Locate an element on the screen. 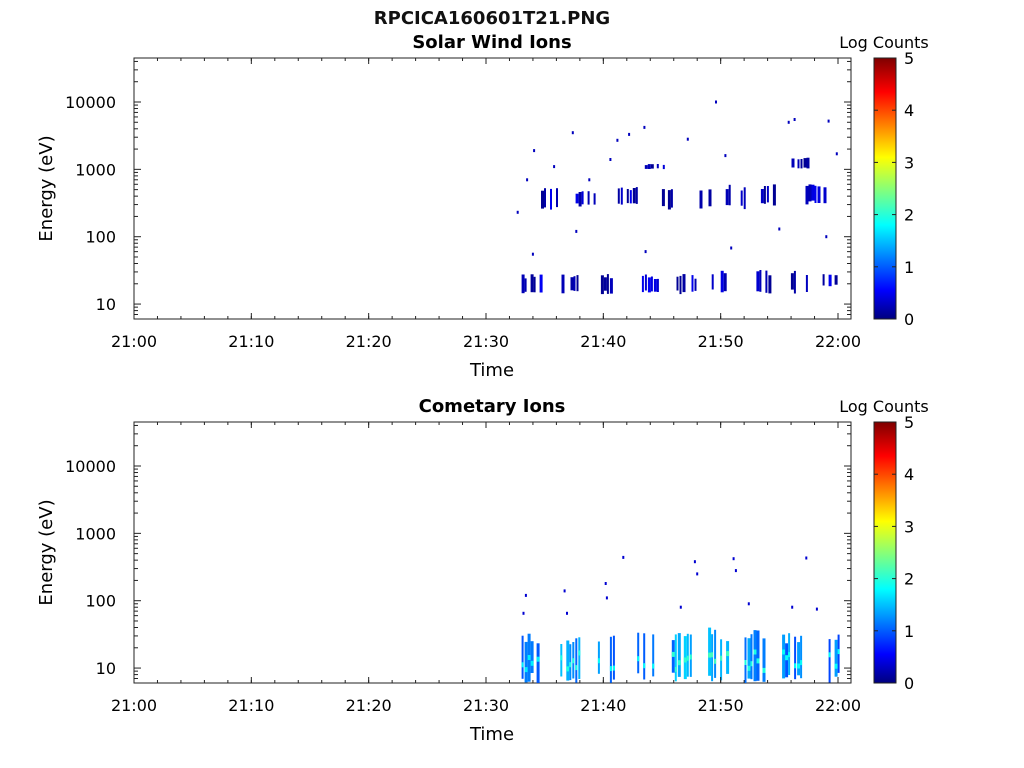 This screenshot has width=1024, height=768. y-tick-label: 10000 is located at coordinates (90, 466).